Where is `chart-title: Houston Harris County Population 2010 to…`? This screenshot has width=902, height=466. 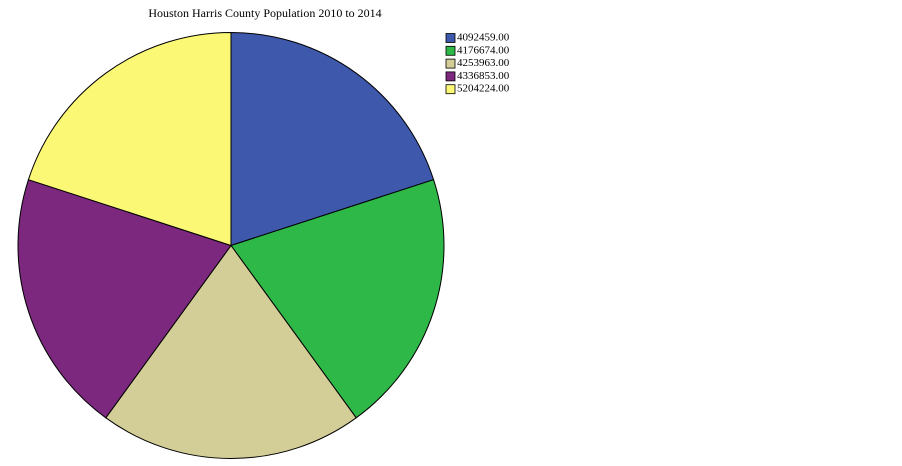 chart-title: Houston Harris County Population 2010 to… is located at coordinates (264, 13).